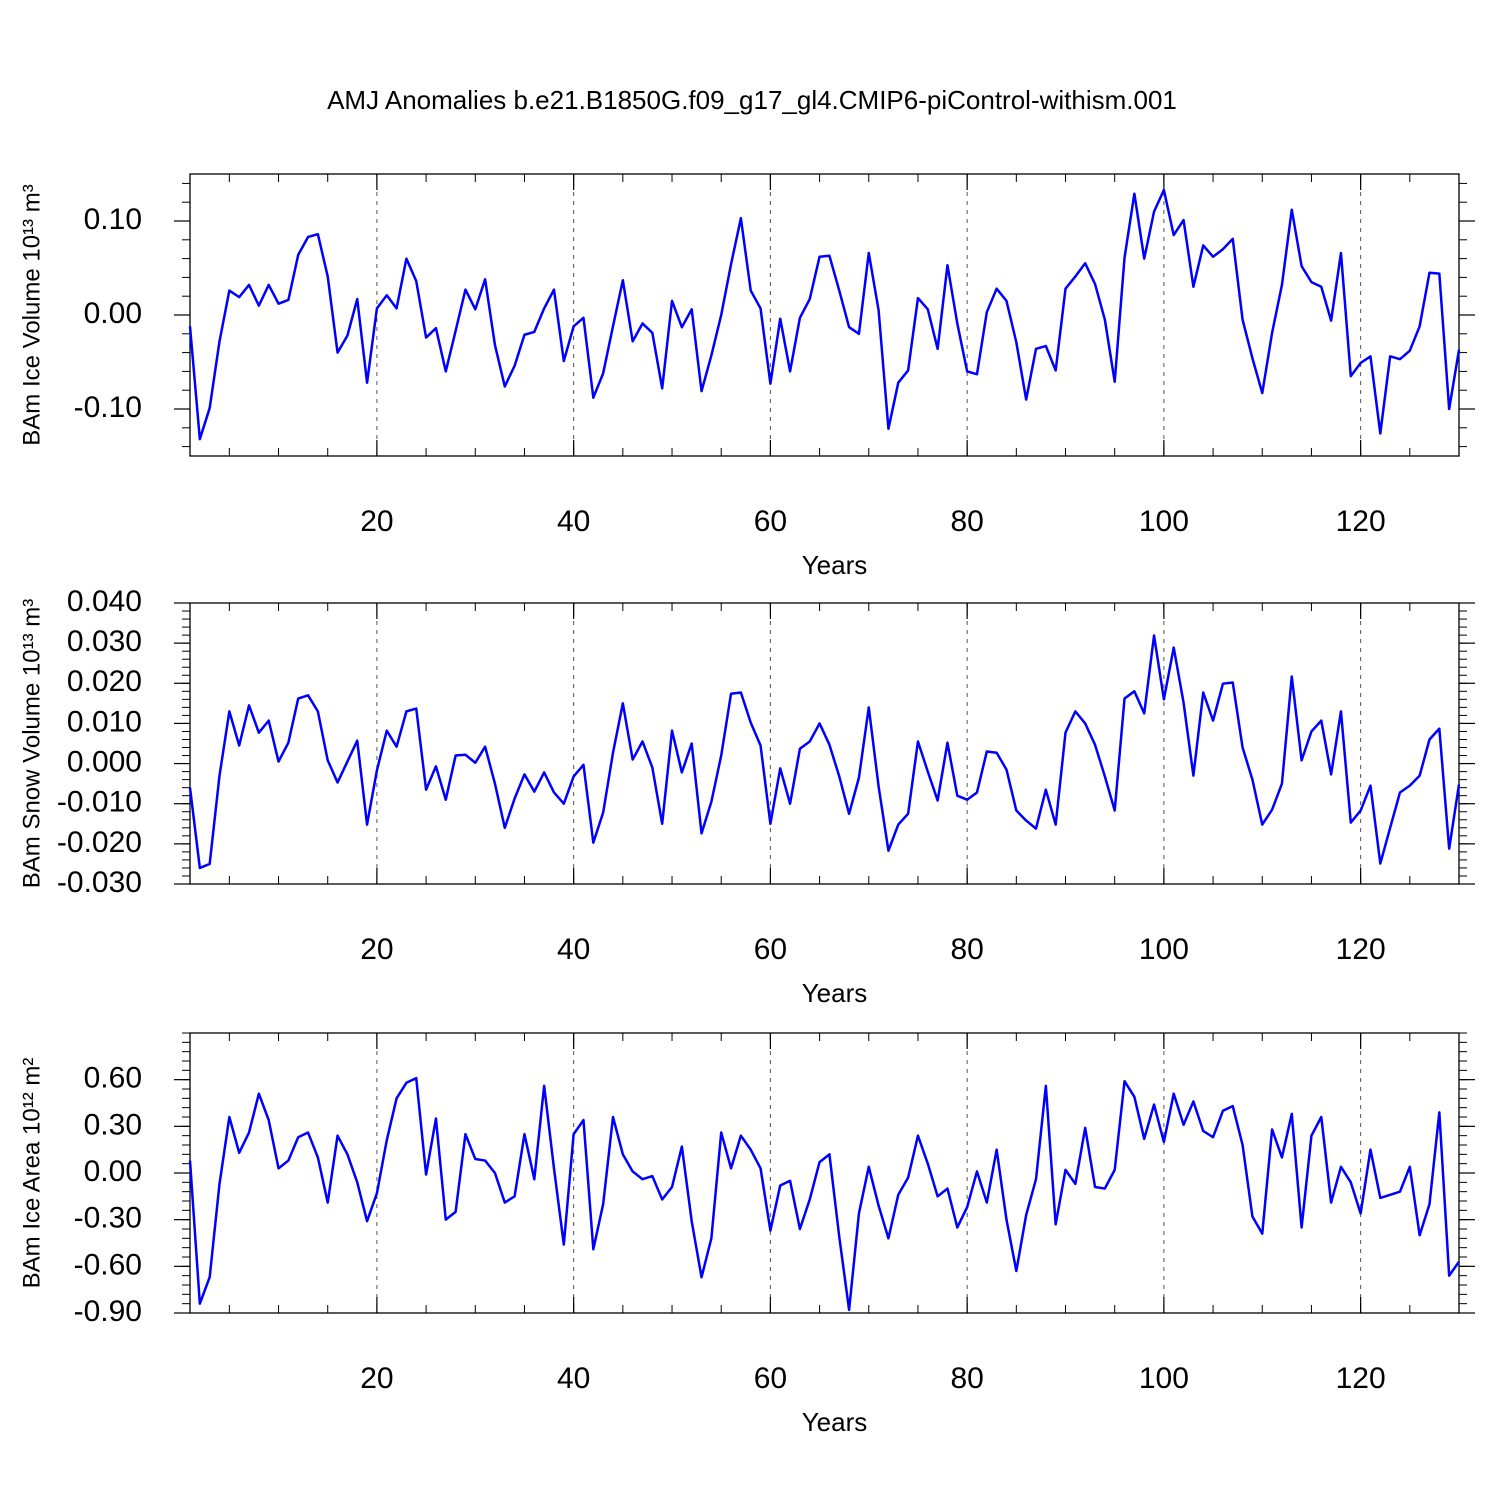 This screenshot has height=1500, width=1500. What do you see at coordinates (104, 601) in the screenshot?
I see `y-tick-label: 0.040` at bounding box center [104, 601].